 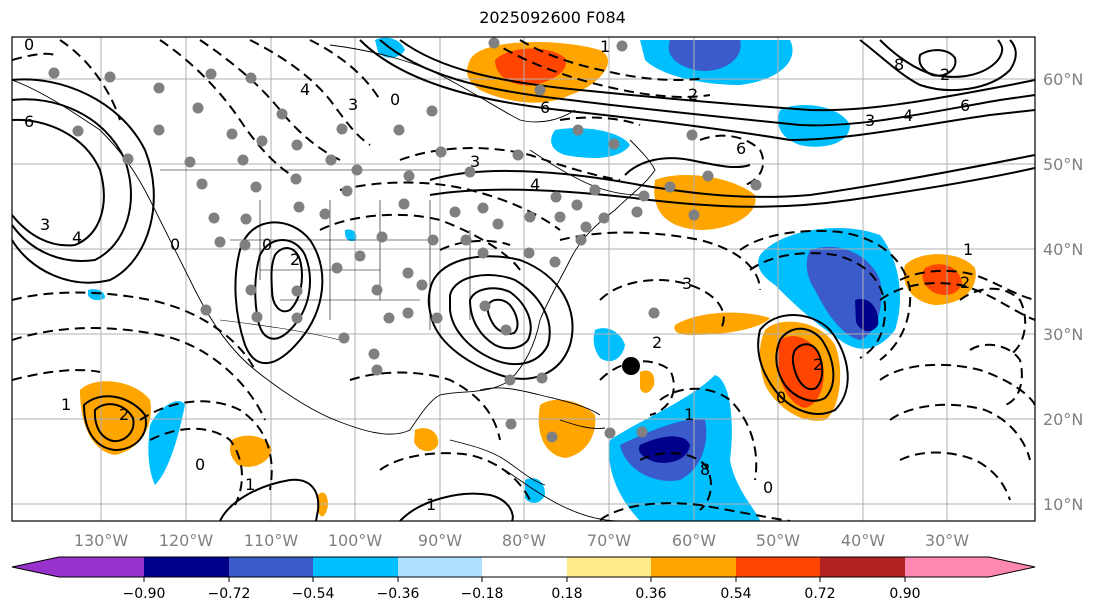 What do you see at coordinates (350, 235) in the screenshot?
I see `shade-blue-small5` at bounding box center [350, 235].